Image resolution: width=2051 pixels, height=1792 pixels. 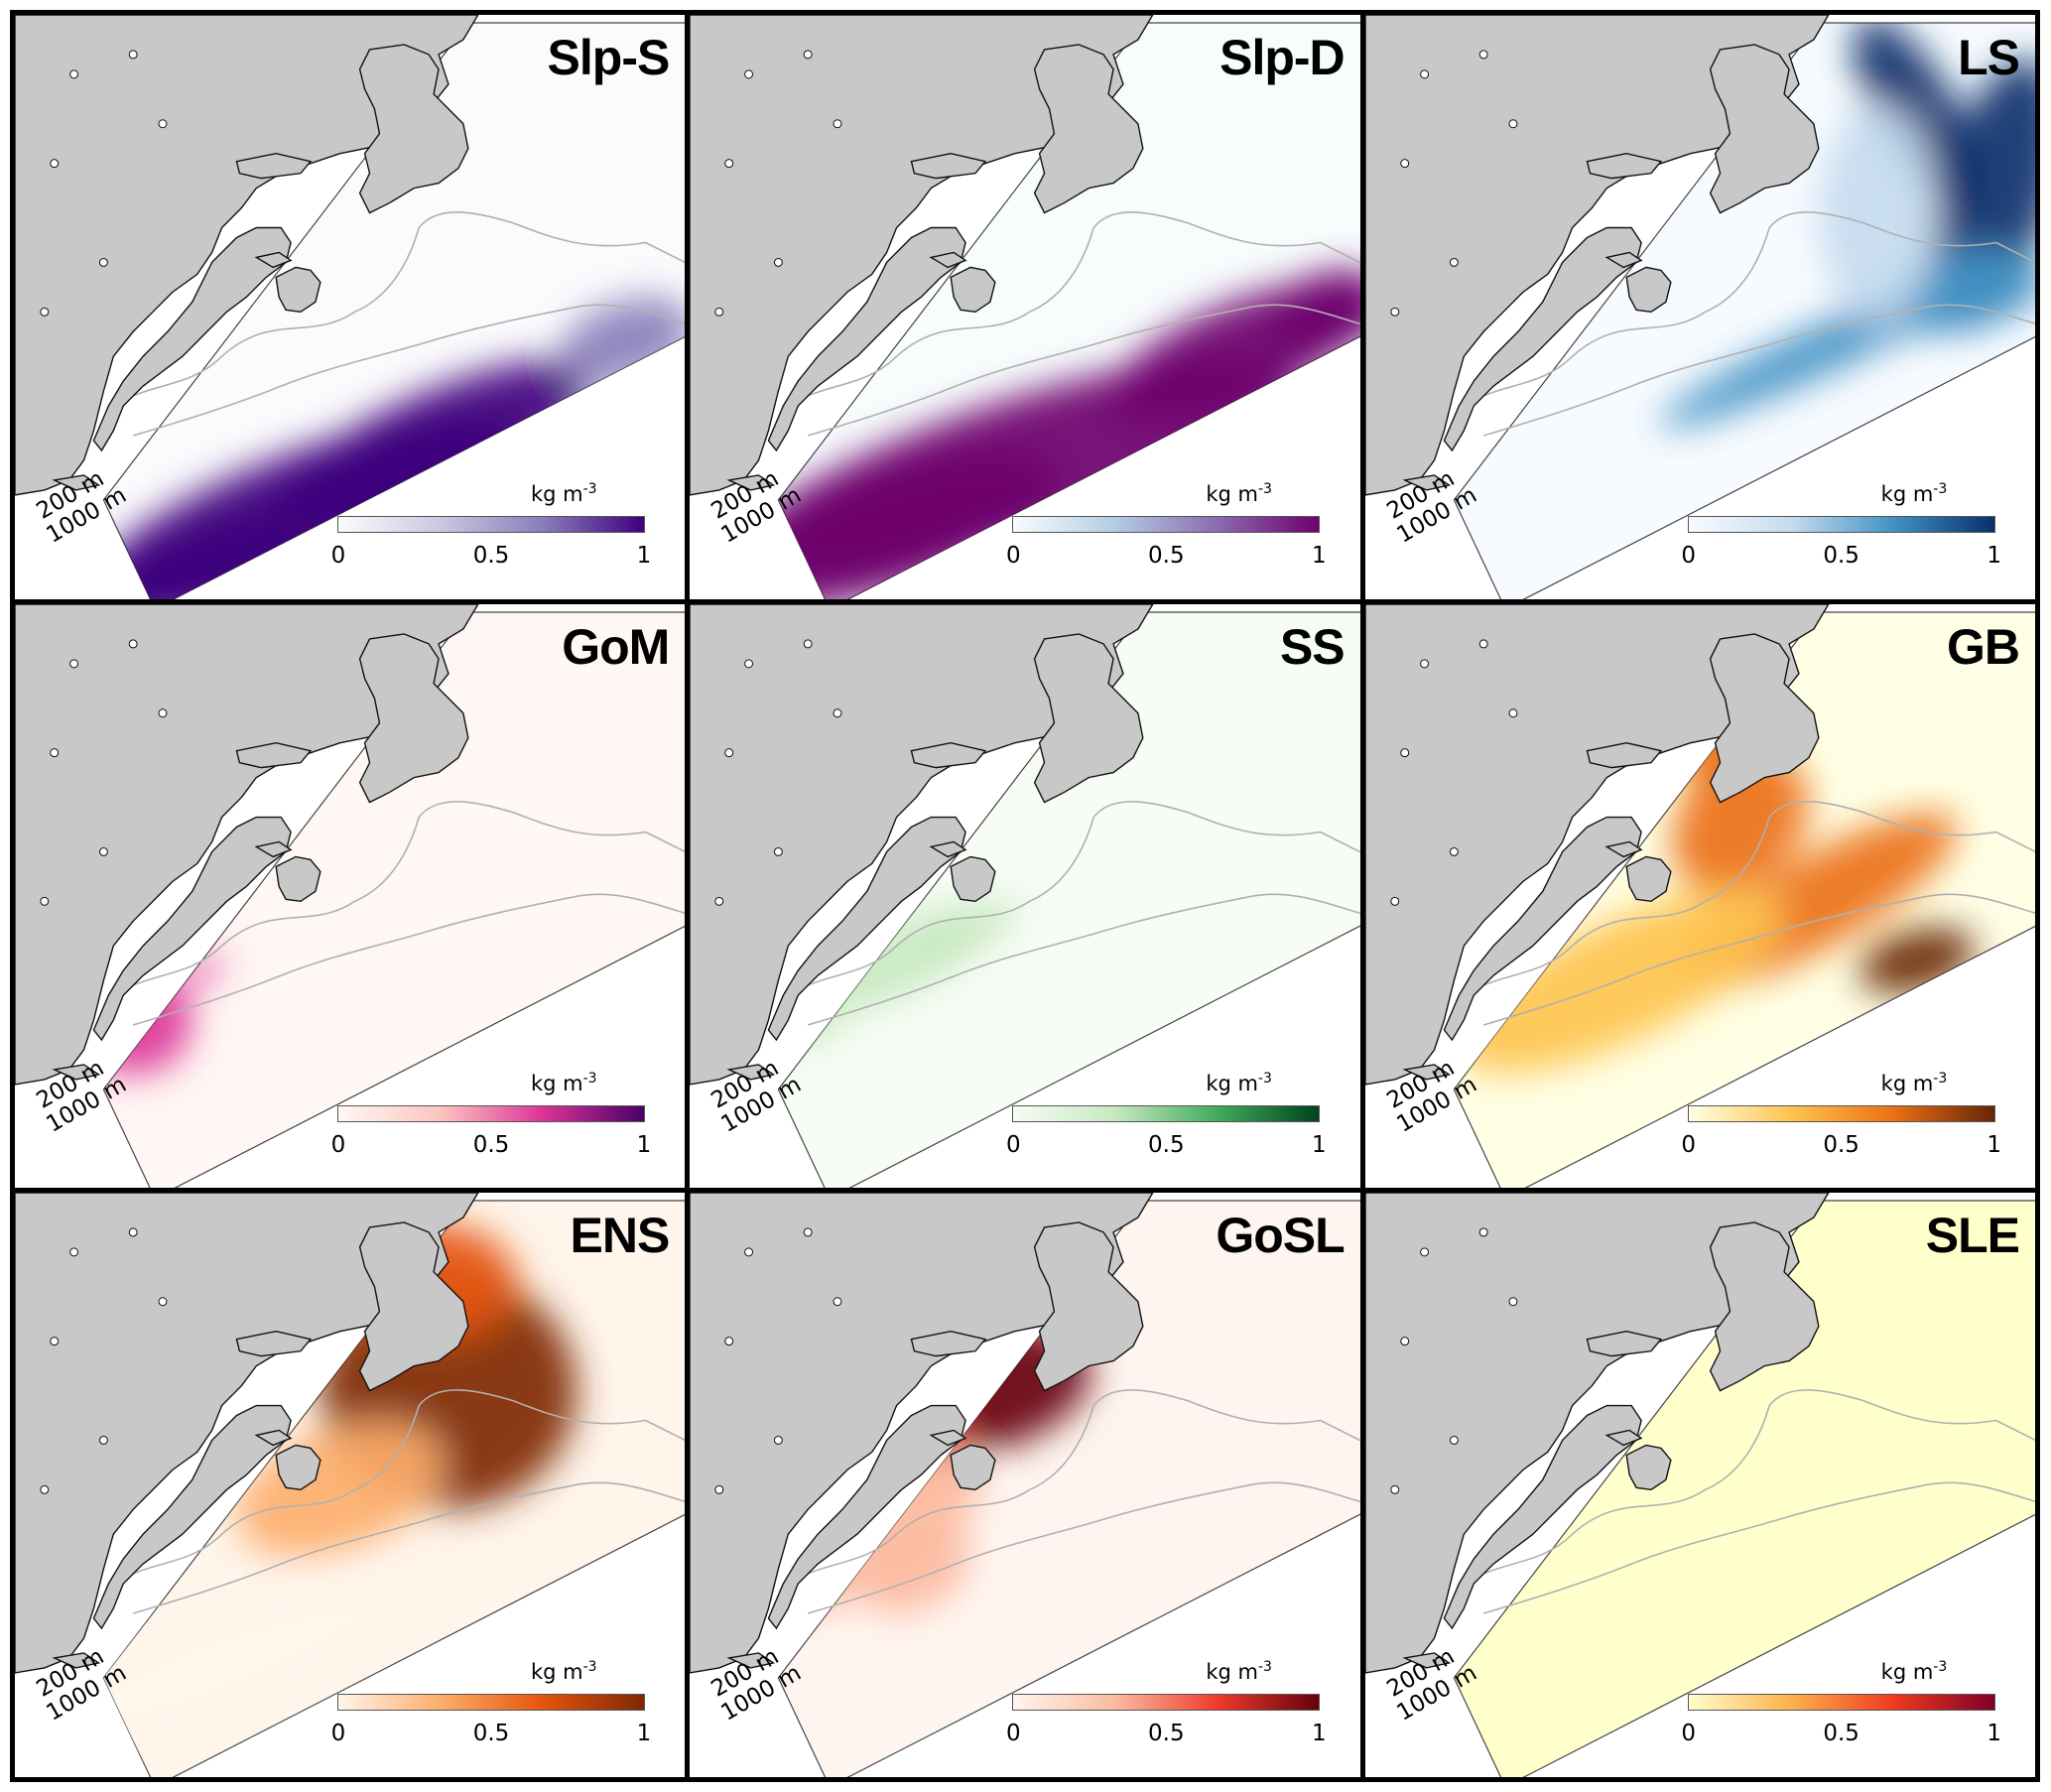 I want to click on map-panel-gb: GB 200 m 1000 m kg m-3 0 0.5 1, so click(x=1700, y=896).